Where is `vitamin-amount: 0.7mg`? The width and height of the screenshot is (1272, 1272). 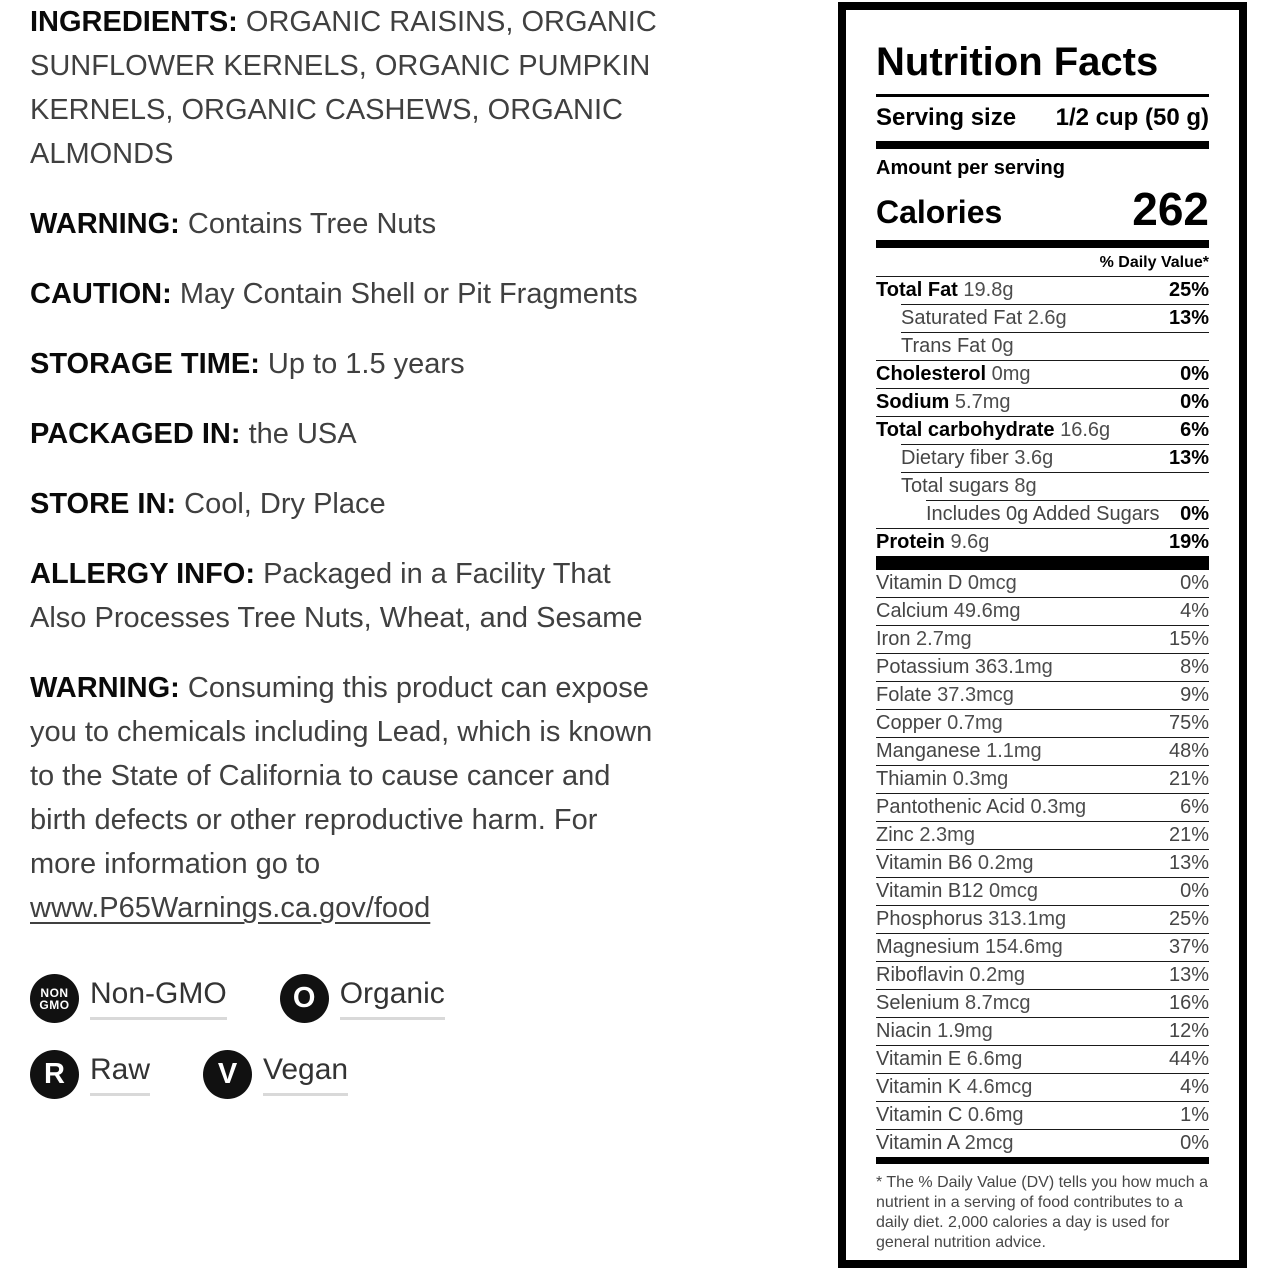
vitamin-amount: 0.7mg is located at coordinates (972, 723).